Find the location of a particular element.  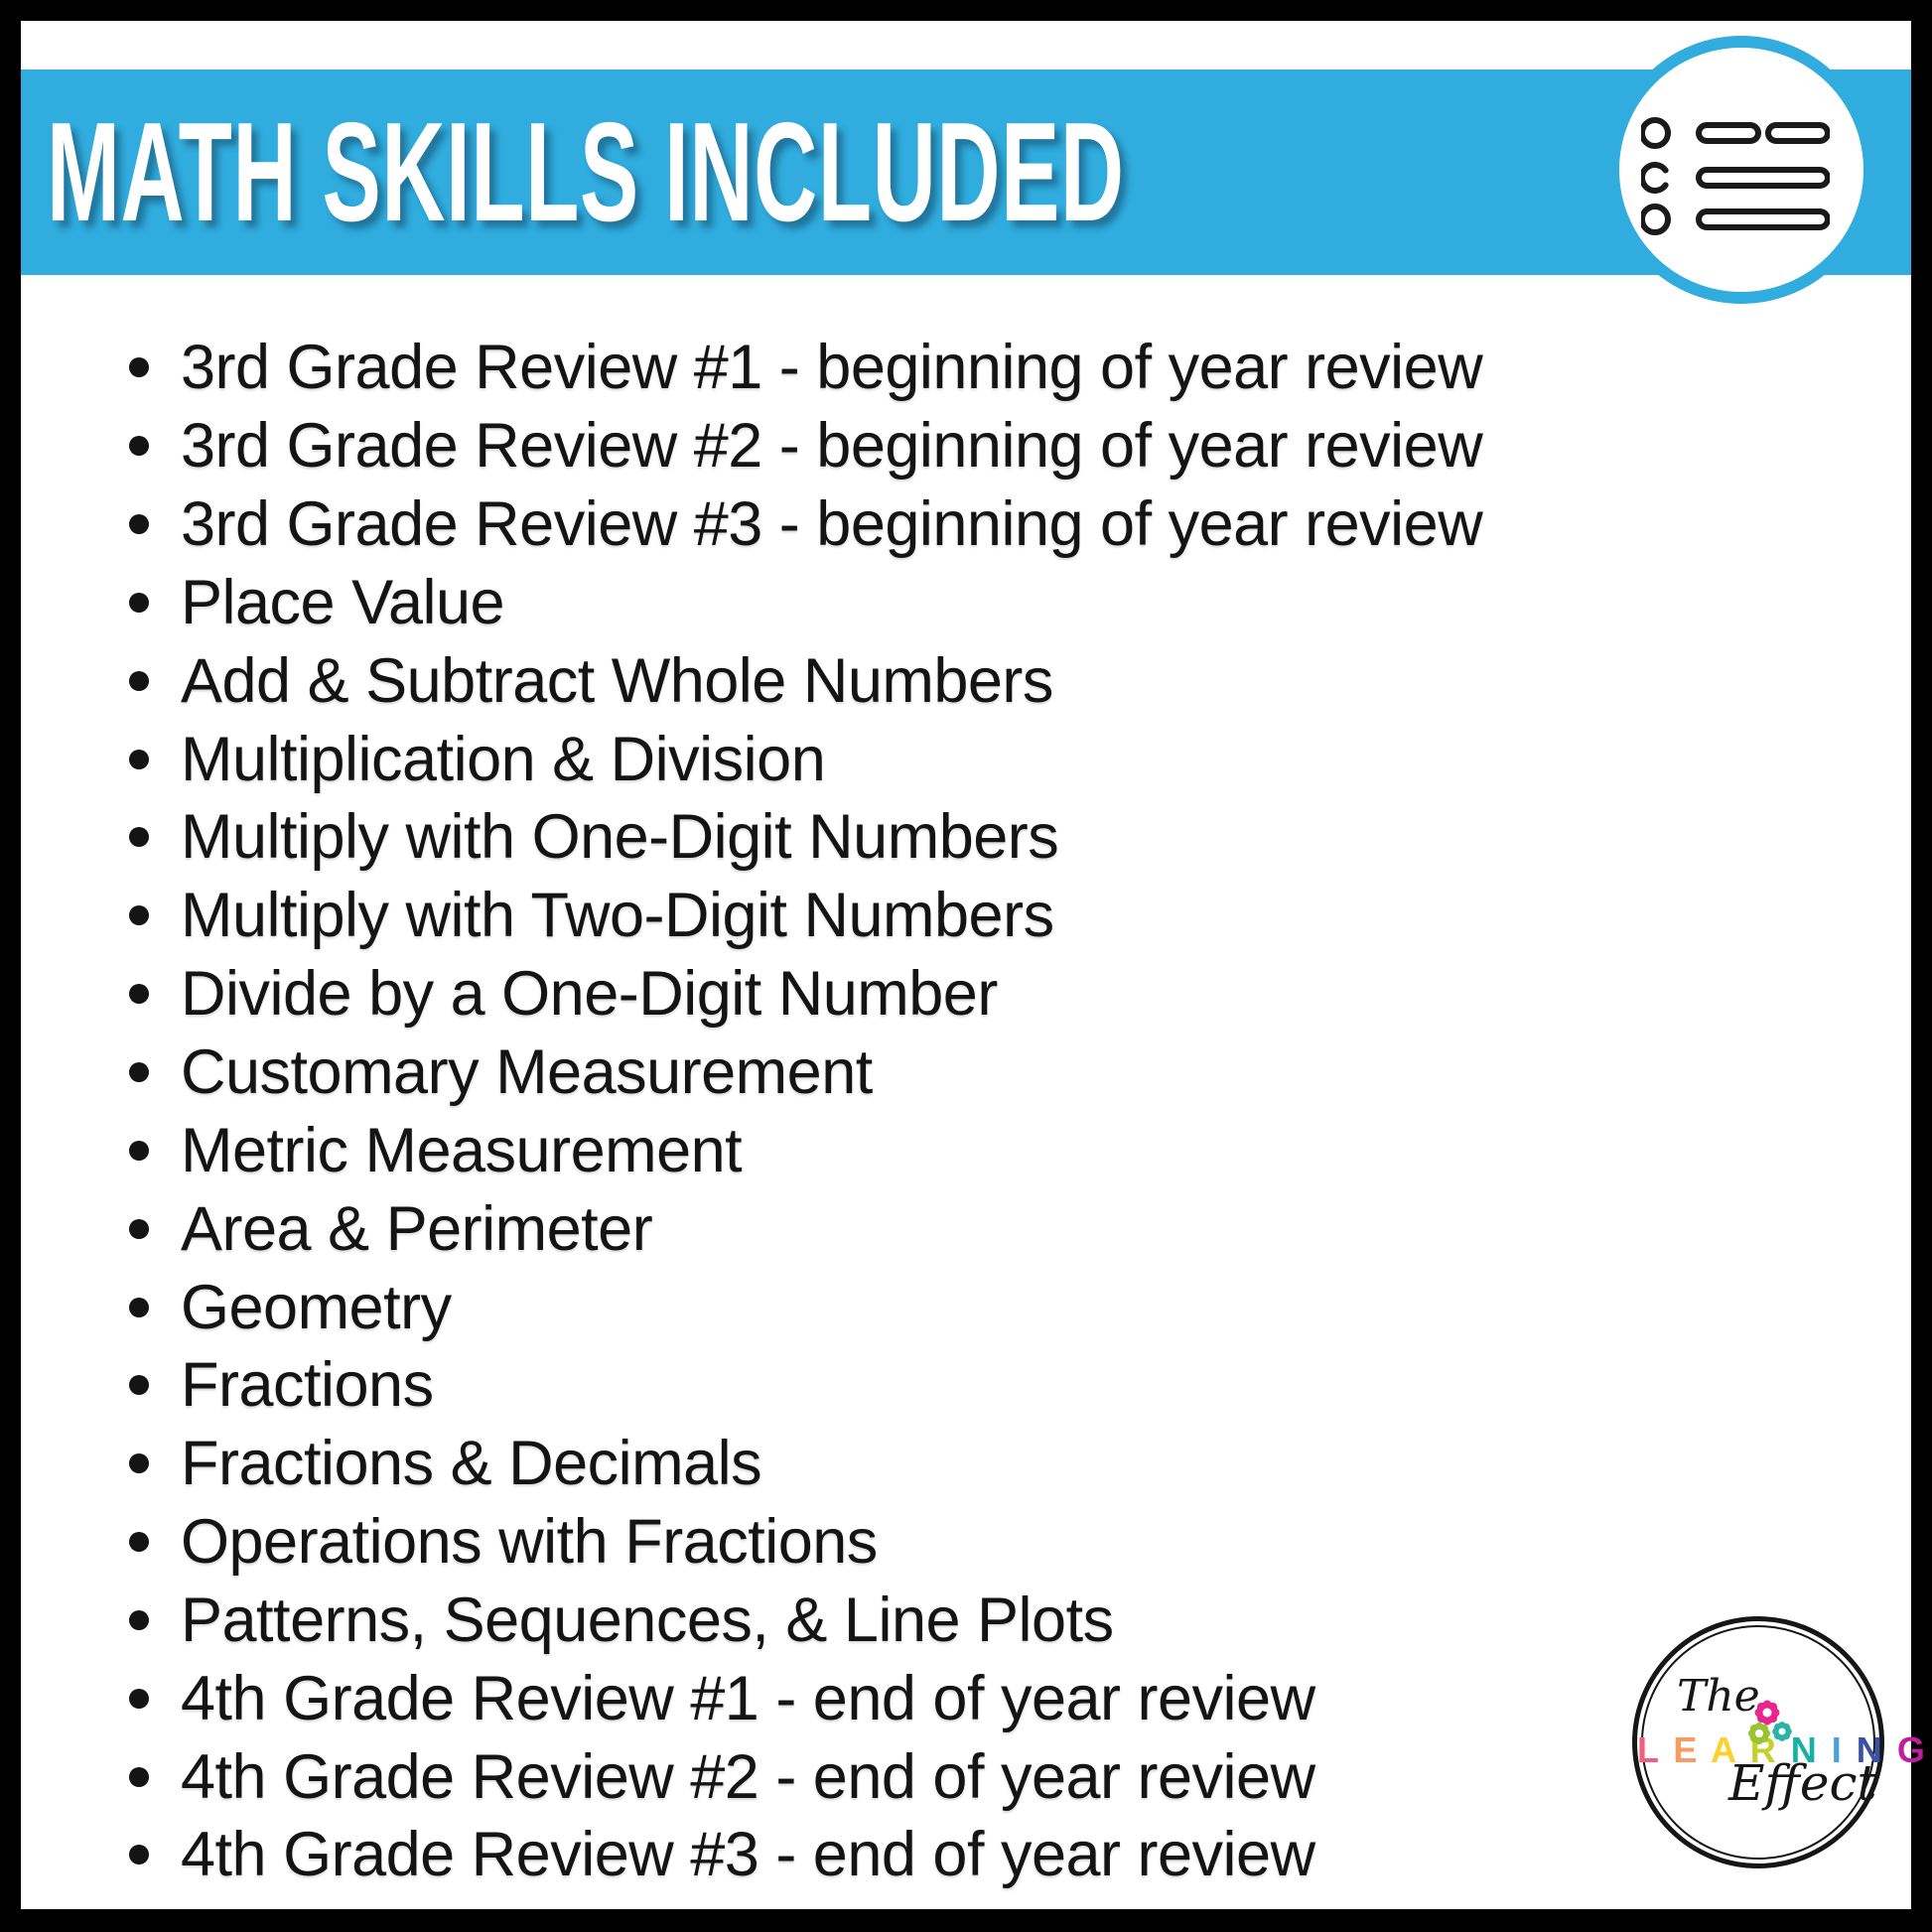

logo-letter: A is located at coordinates (1725, 1749).